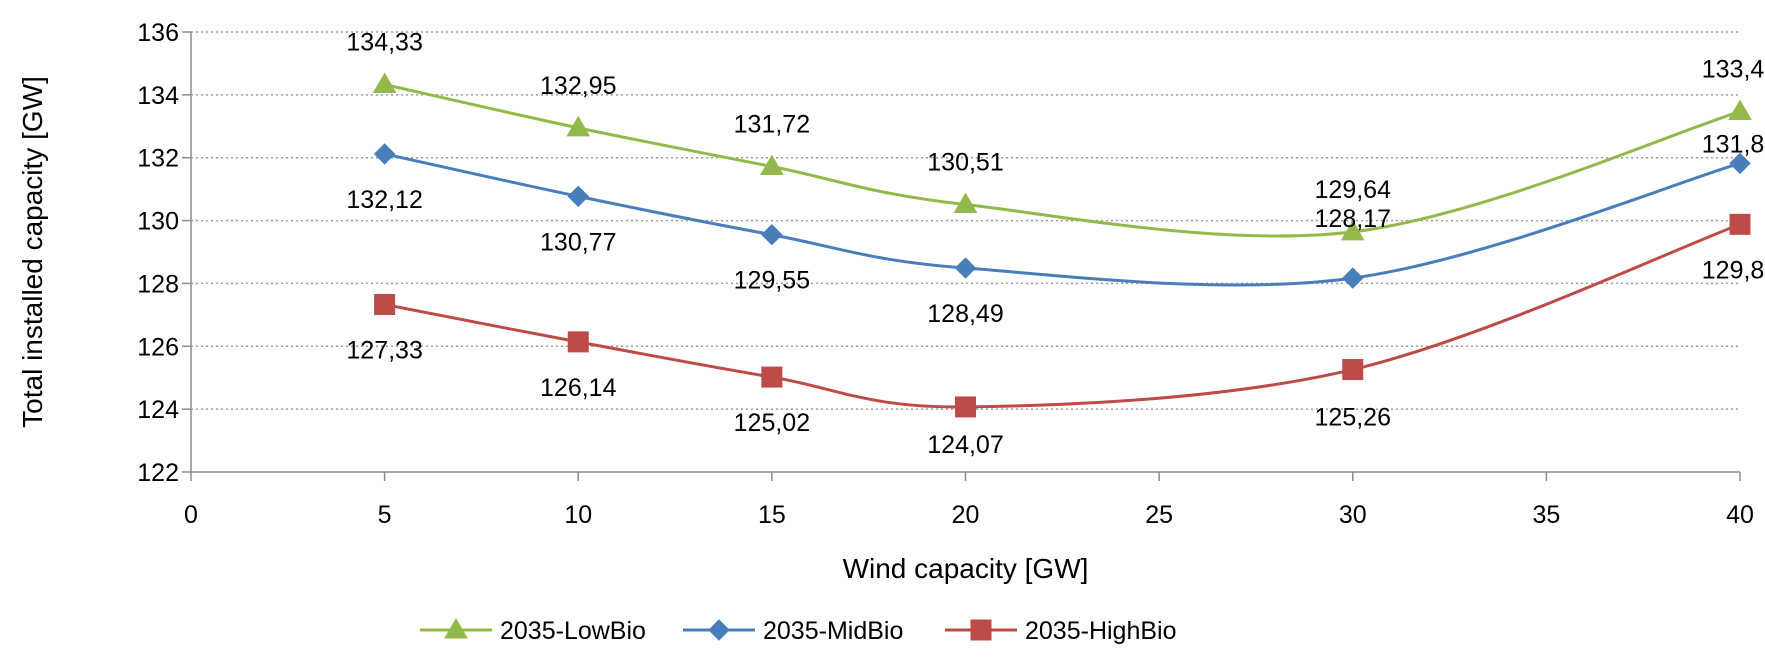 Image resolution: width=1765 pixels, height=660 pixels. I want to click on data-label: 130,51, so click(965, 163).